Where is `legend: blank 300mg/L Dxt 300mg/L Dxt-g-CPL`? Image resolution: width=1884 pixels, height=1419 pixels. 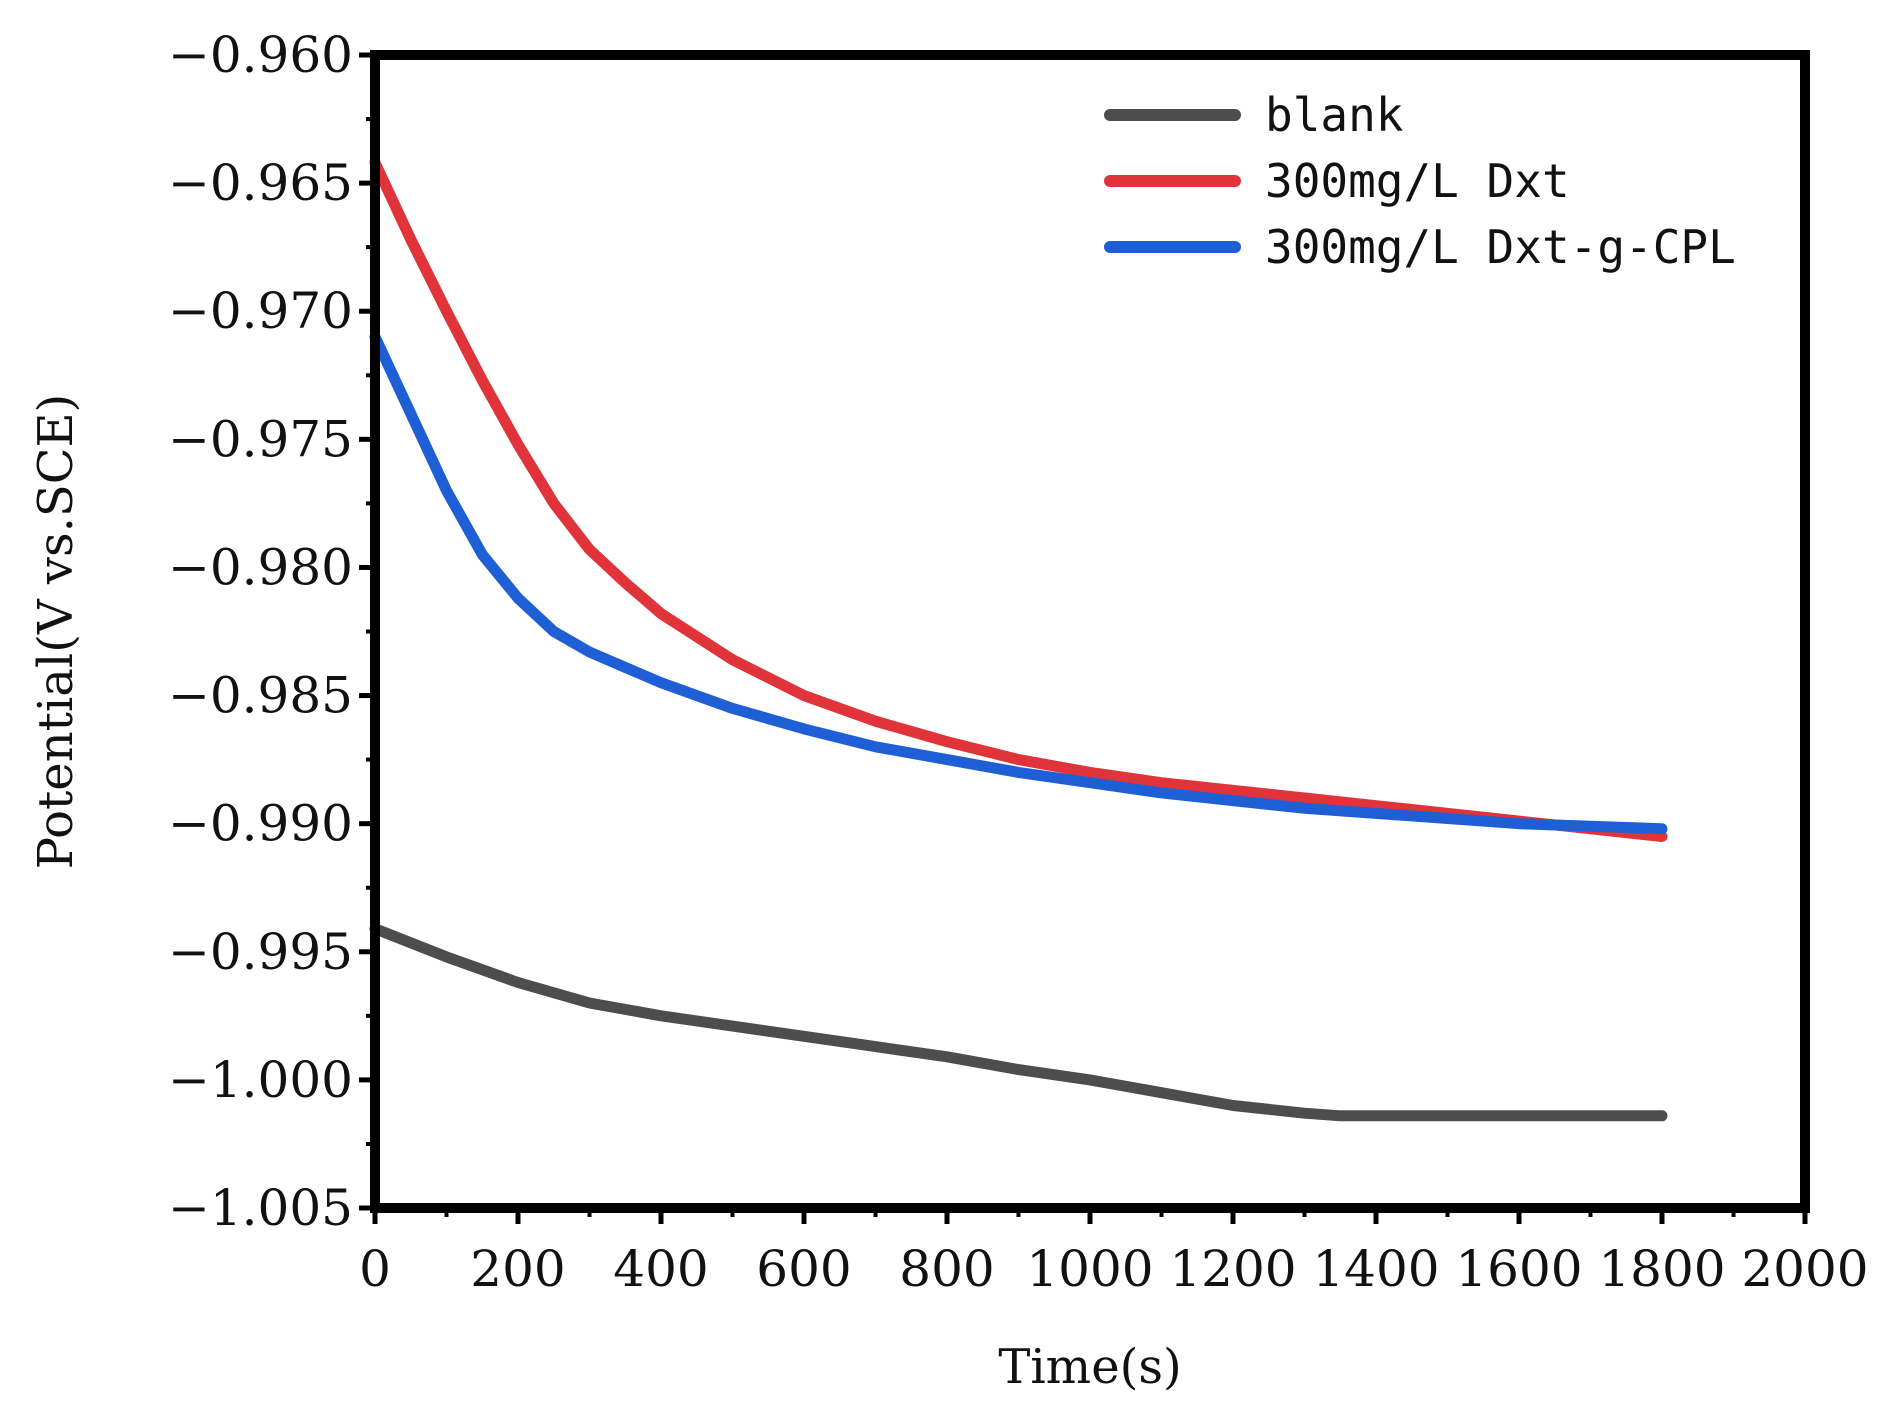
legend: blank 300mg/L Dxt 300mg/L Dxt-g-CPL is located at coordinates (1420, 181).